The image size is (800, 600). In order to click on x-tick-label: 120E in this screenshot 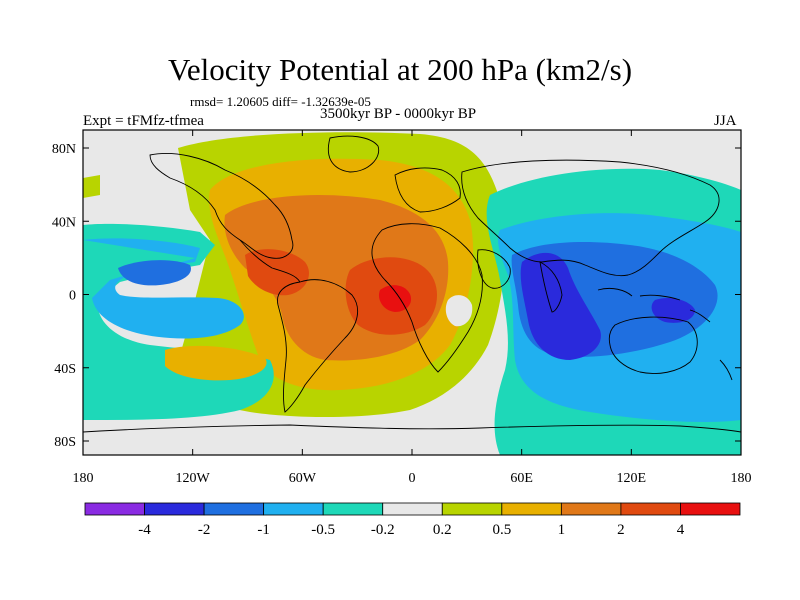, I will do `click(632, 478)`.